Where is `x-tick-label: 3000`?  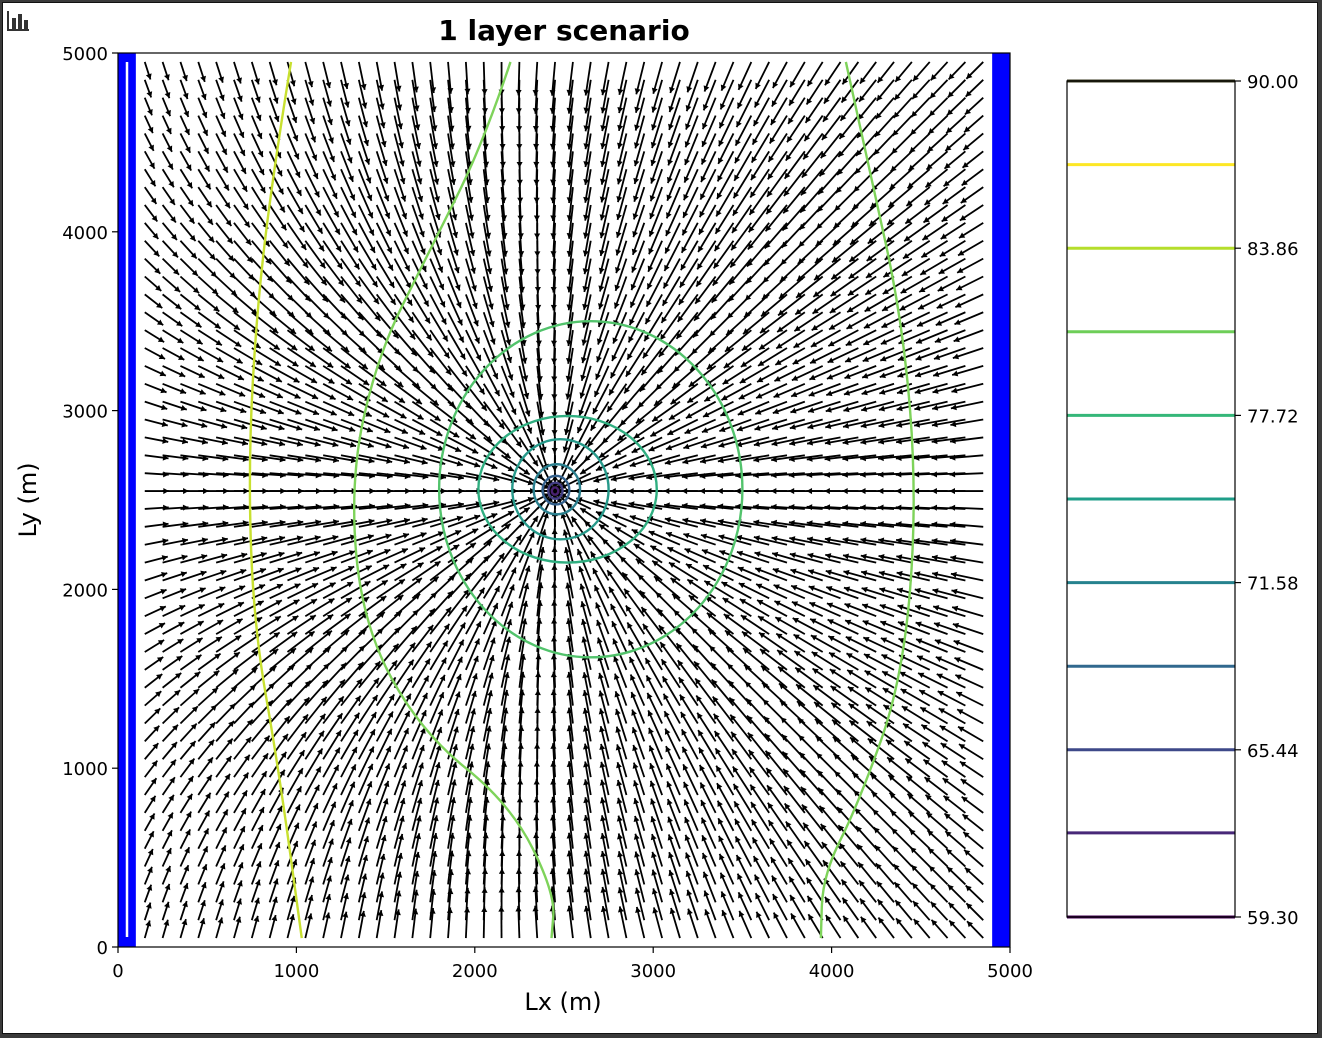
x-tick-label: 3000 is located at coordinates (653, 971).